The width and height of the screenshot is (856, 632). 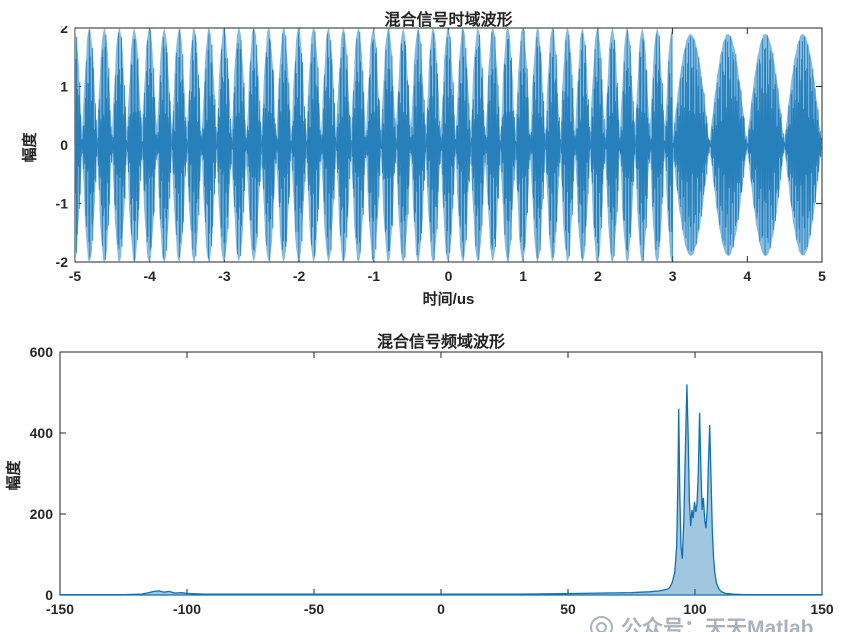 I want to click on time-domain-title: 混合信号时域波形, so click(x=448, y=20).